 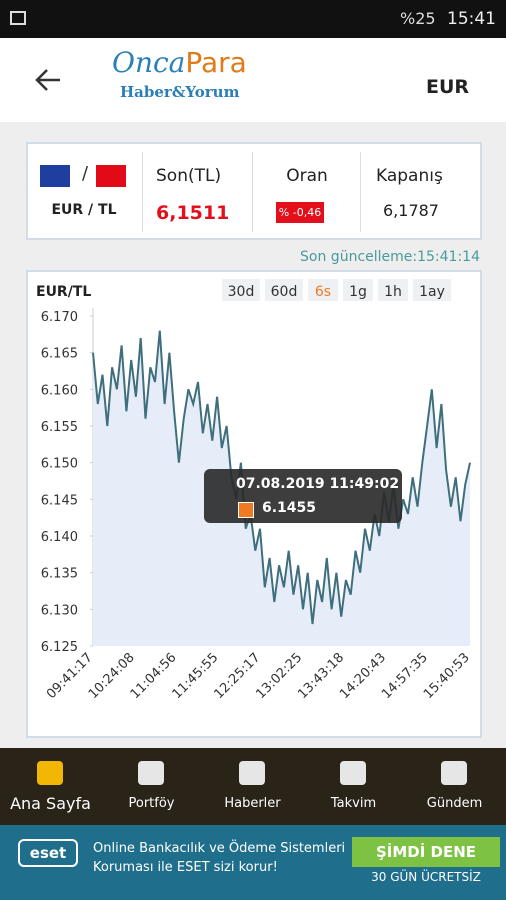 What do you see at coordinates (59, 500) in the screenshot?
I see `y-tick-label: 6.145` at bounding box center [59, 500].